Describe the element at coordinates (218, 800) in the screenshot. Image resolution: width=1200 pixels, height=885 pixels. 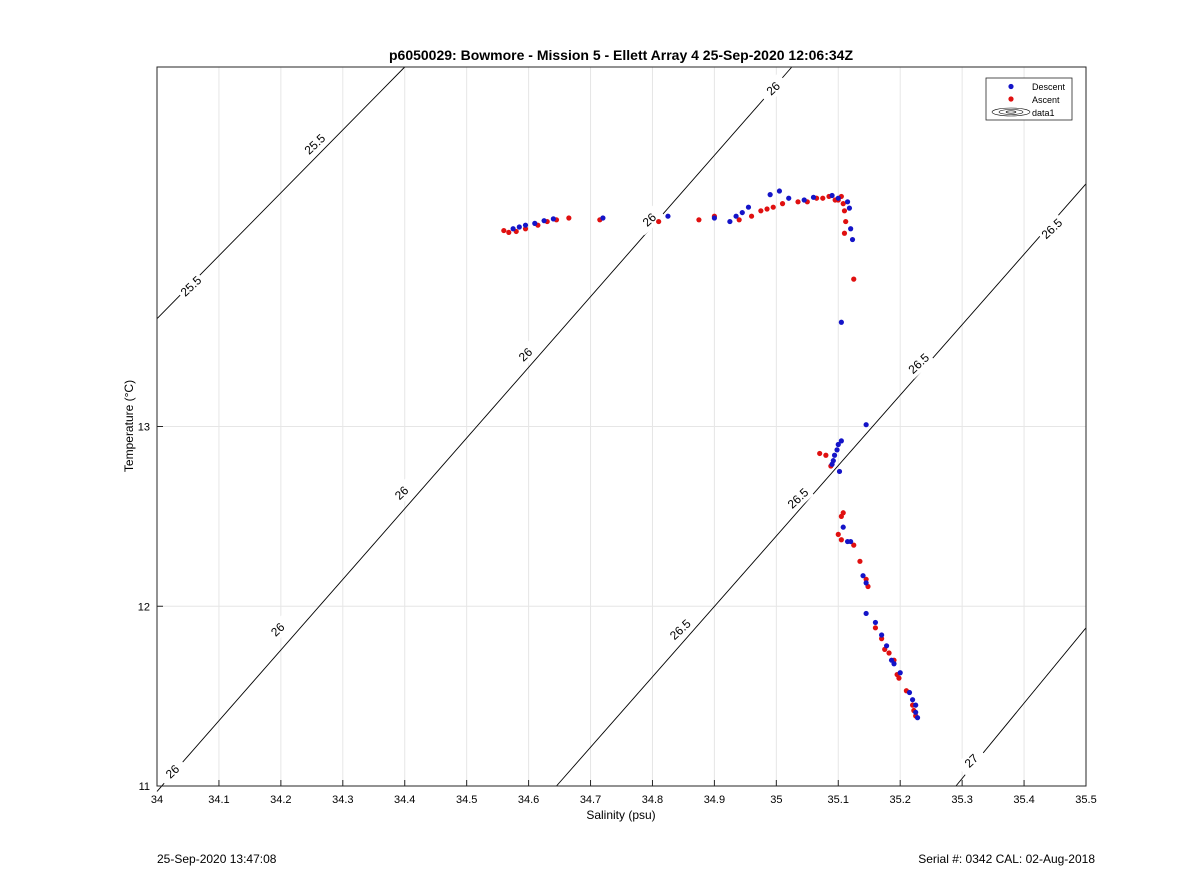
I see `x-tick-label: 34.1` at that location.